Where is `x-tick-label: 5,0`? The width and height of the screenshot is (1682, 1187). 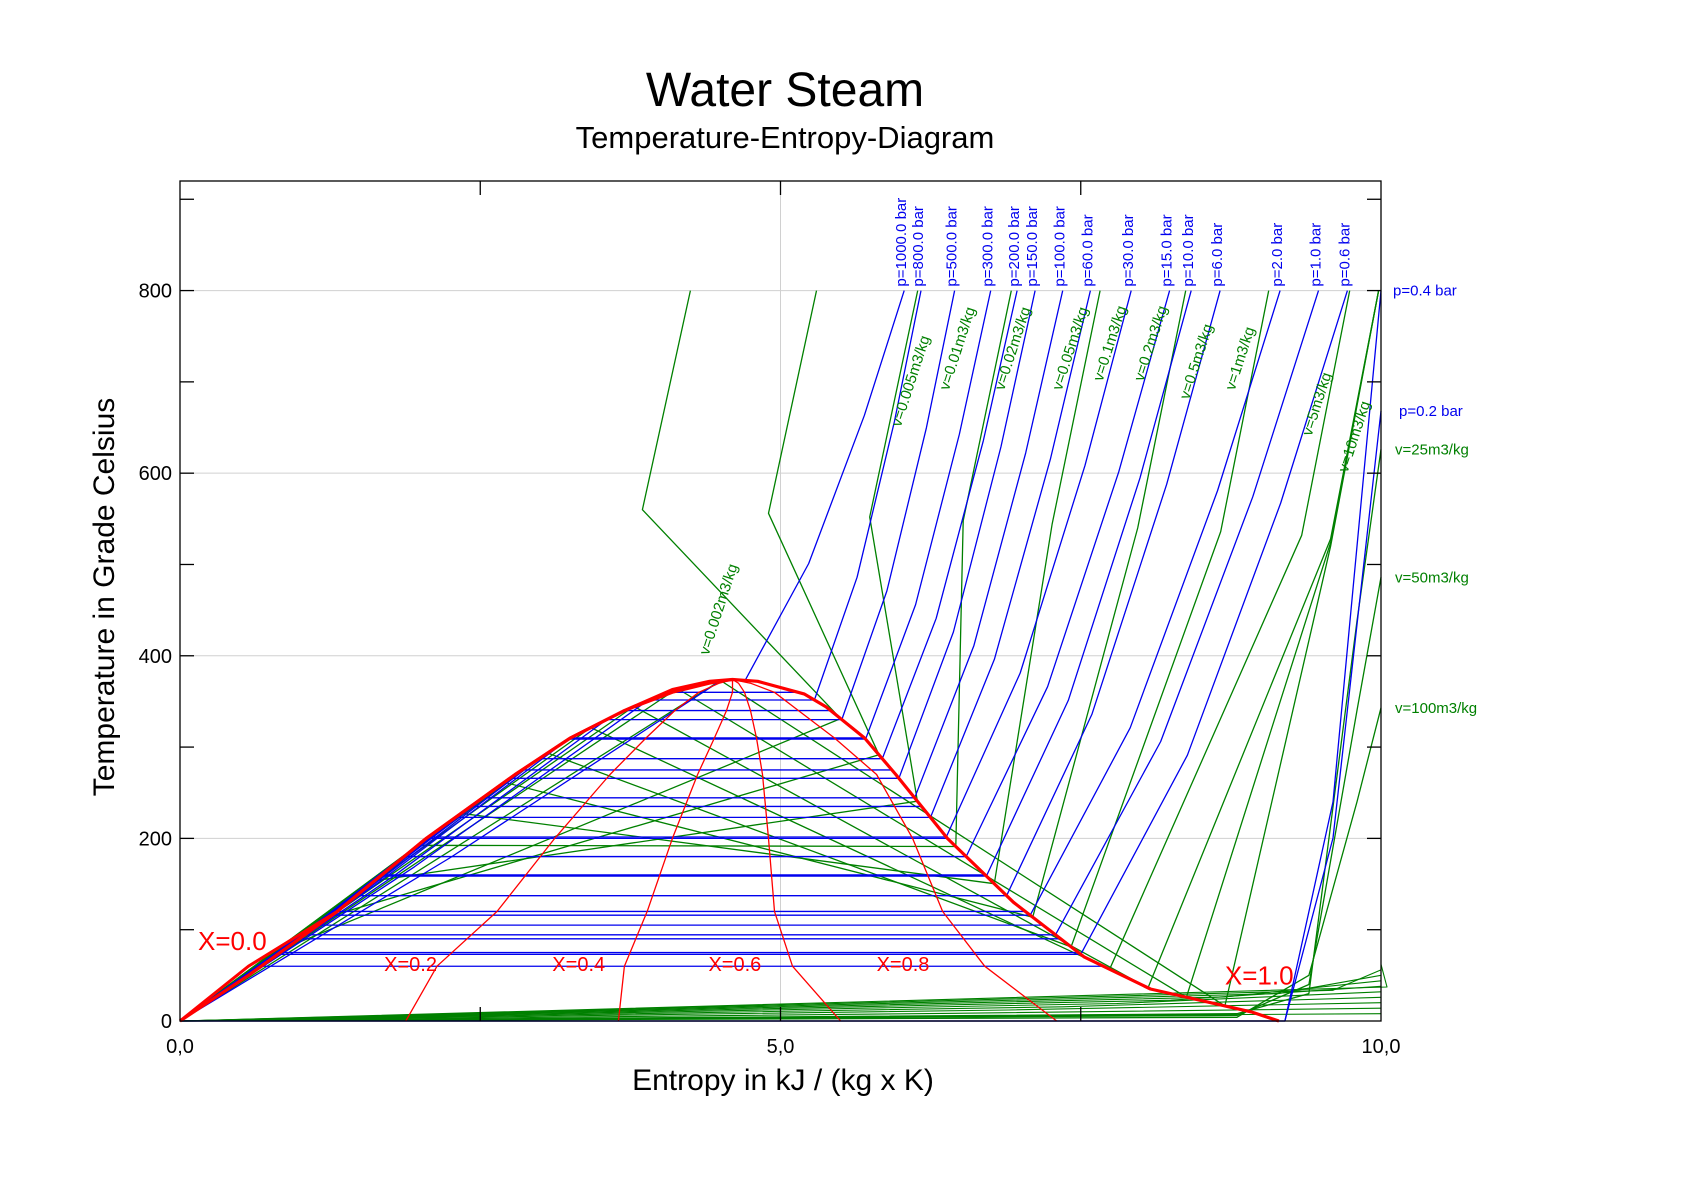 x-tick-label: 5,0 is located at coordinates (781, 1047).